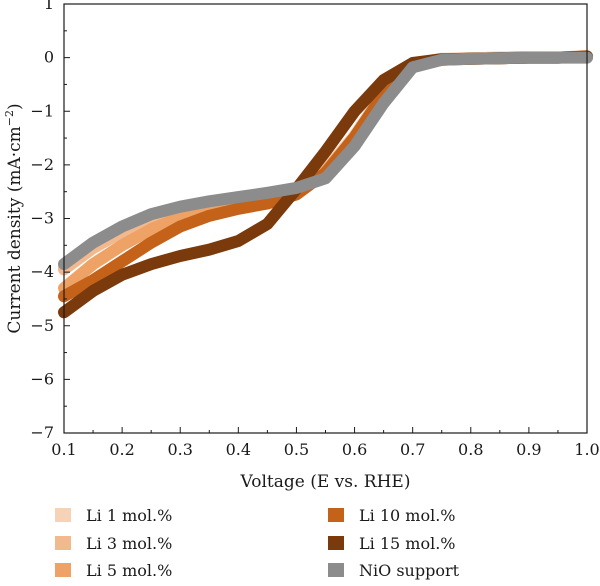 The height and width of the screenshot is (586, 600). What do you see at coordinates (42, 164) in the screenshot?
I see `y-tick-label: −2` at bounding box center [42, 164].